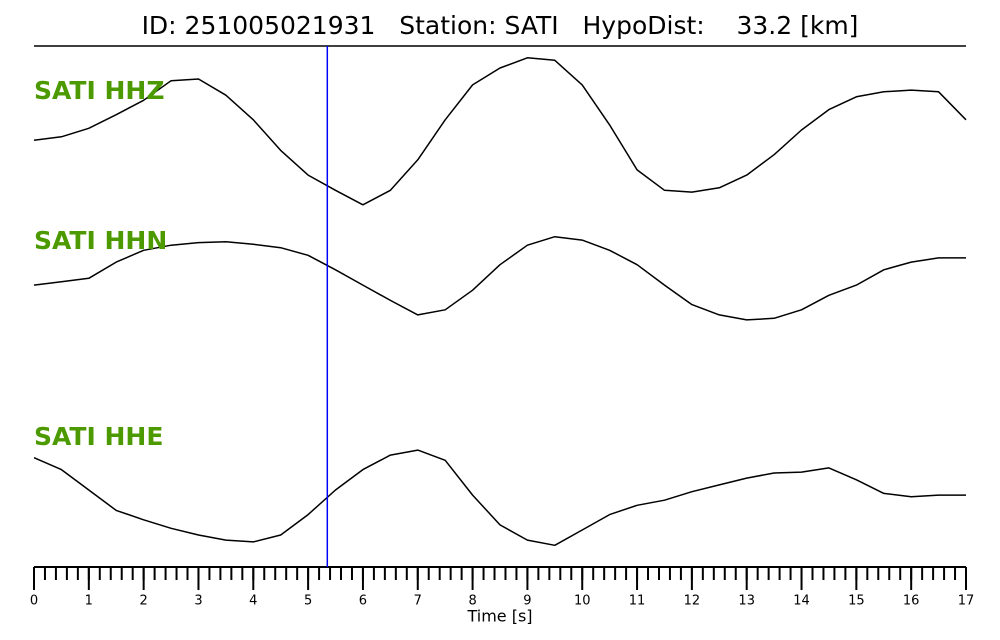 The height and width of the screenshot is (640, 1000). I want to click on x-tick-label: 13, so click(746, 601).